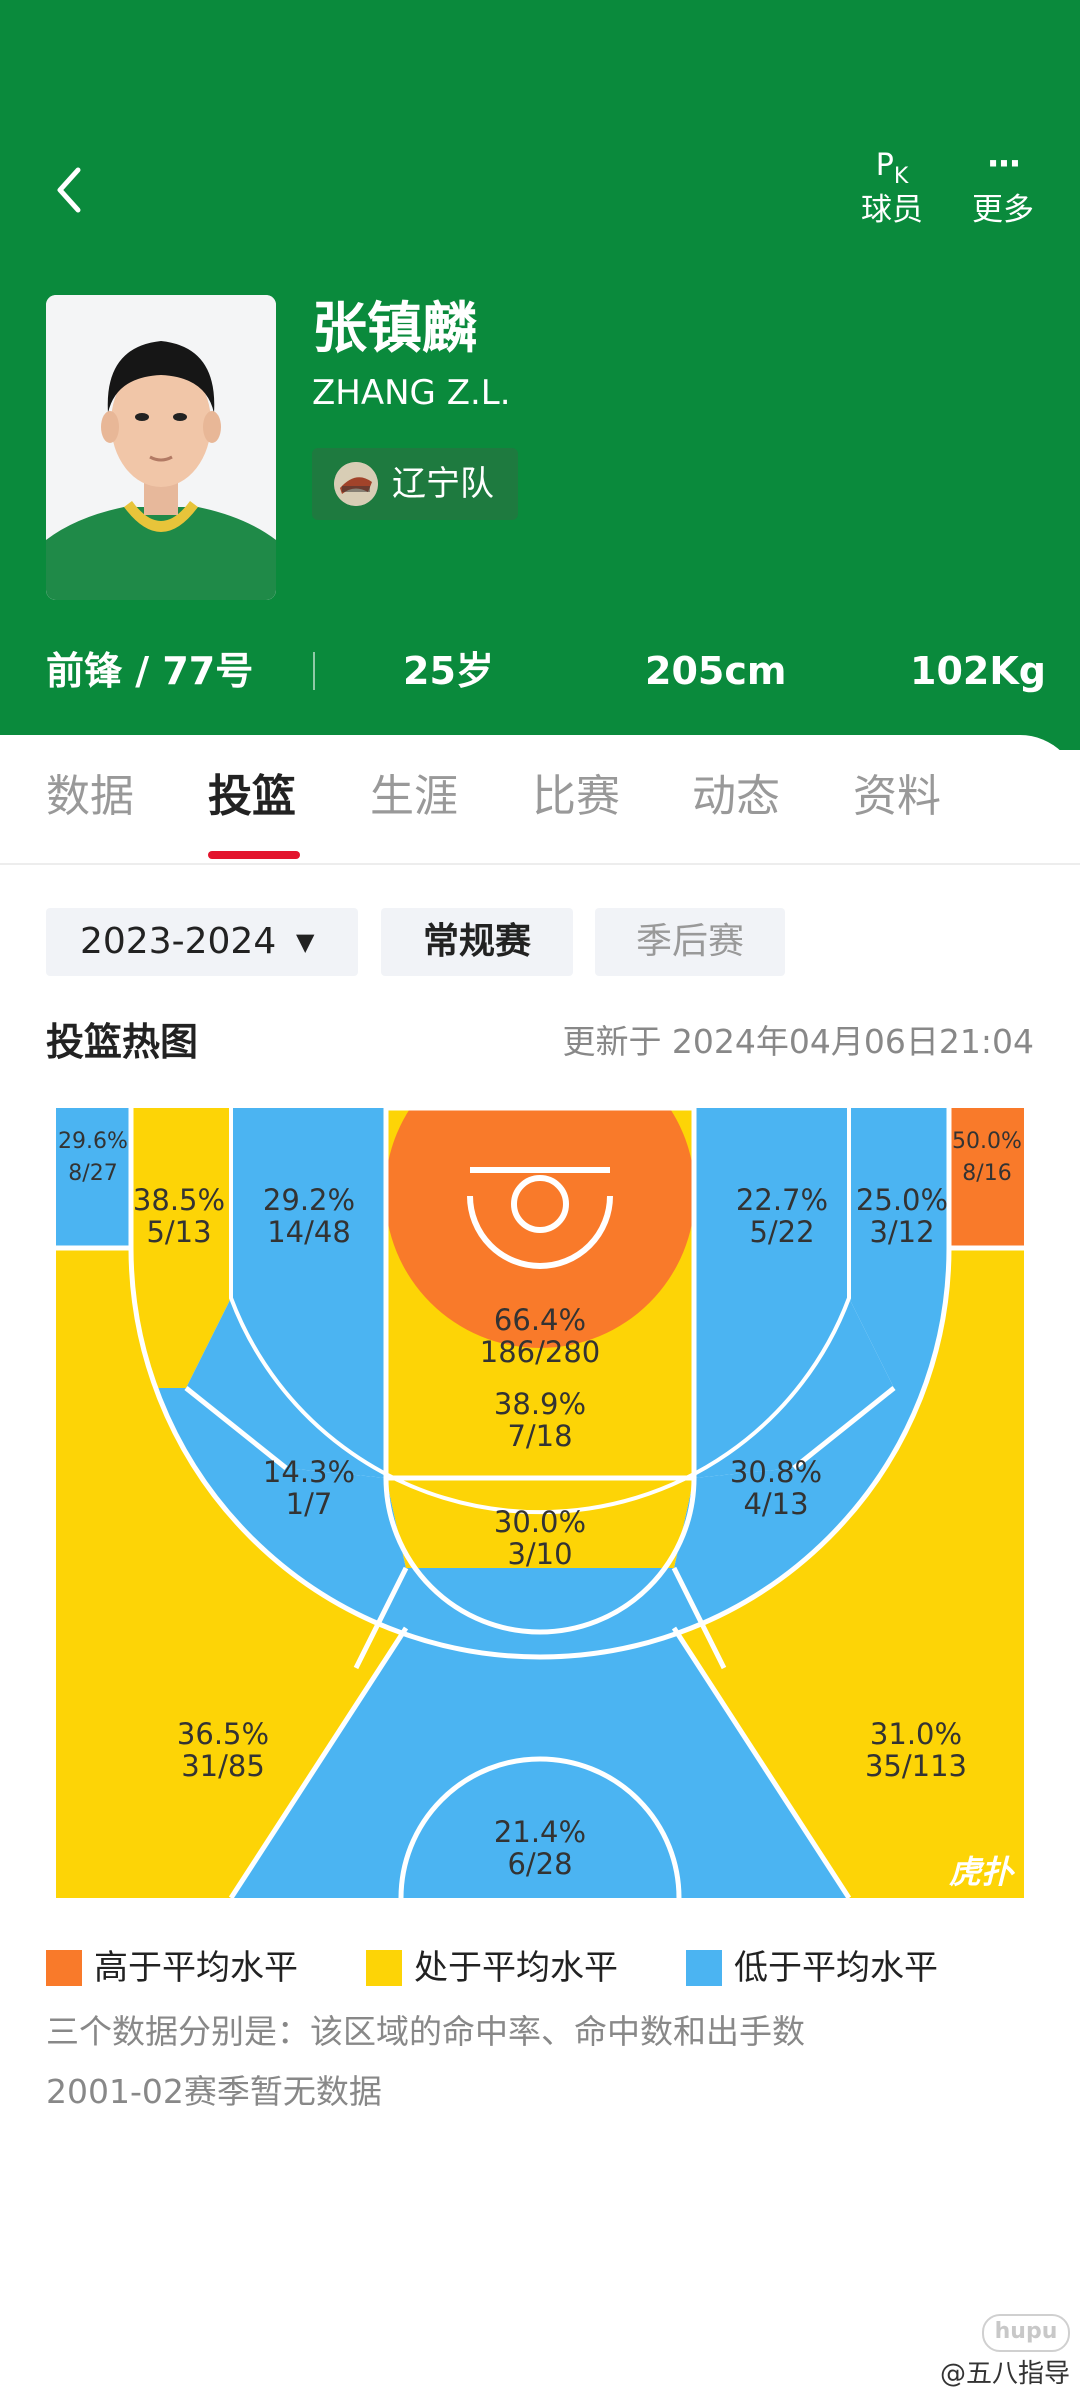 This screenshot has width=1080, height=2400. I want to click on more-button: ··· 更多, so click(1003, 186).